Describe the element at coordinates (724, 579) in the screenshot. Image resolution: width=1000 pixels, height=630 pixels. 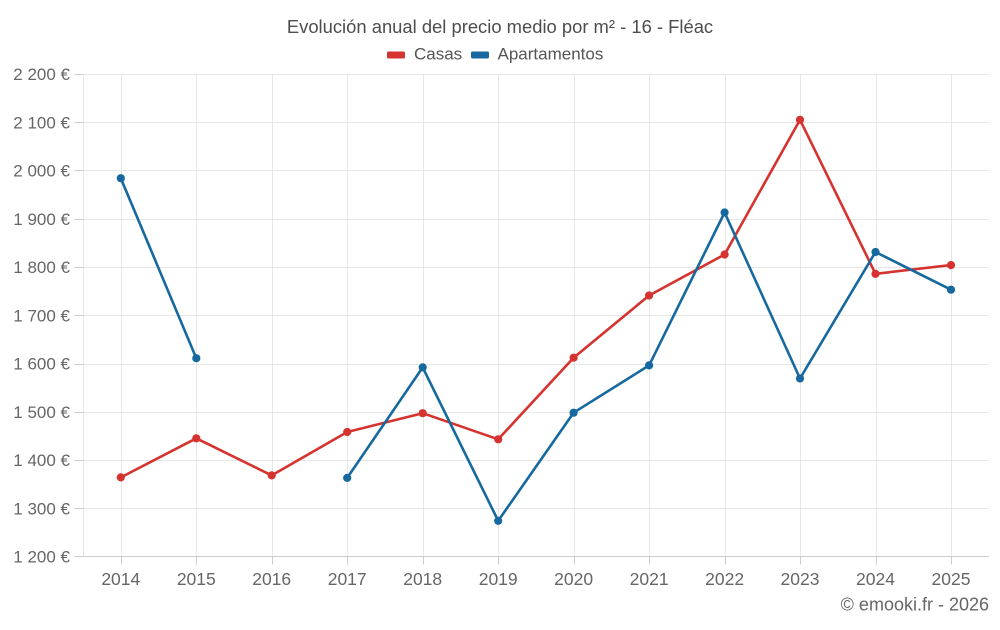
I see `svg-text: 2022` at that location.